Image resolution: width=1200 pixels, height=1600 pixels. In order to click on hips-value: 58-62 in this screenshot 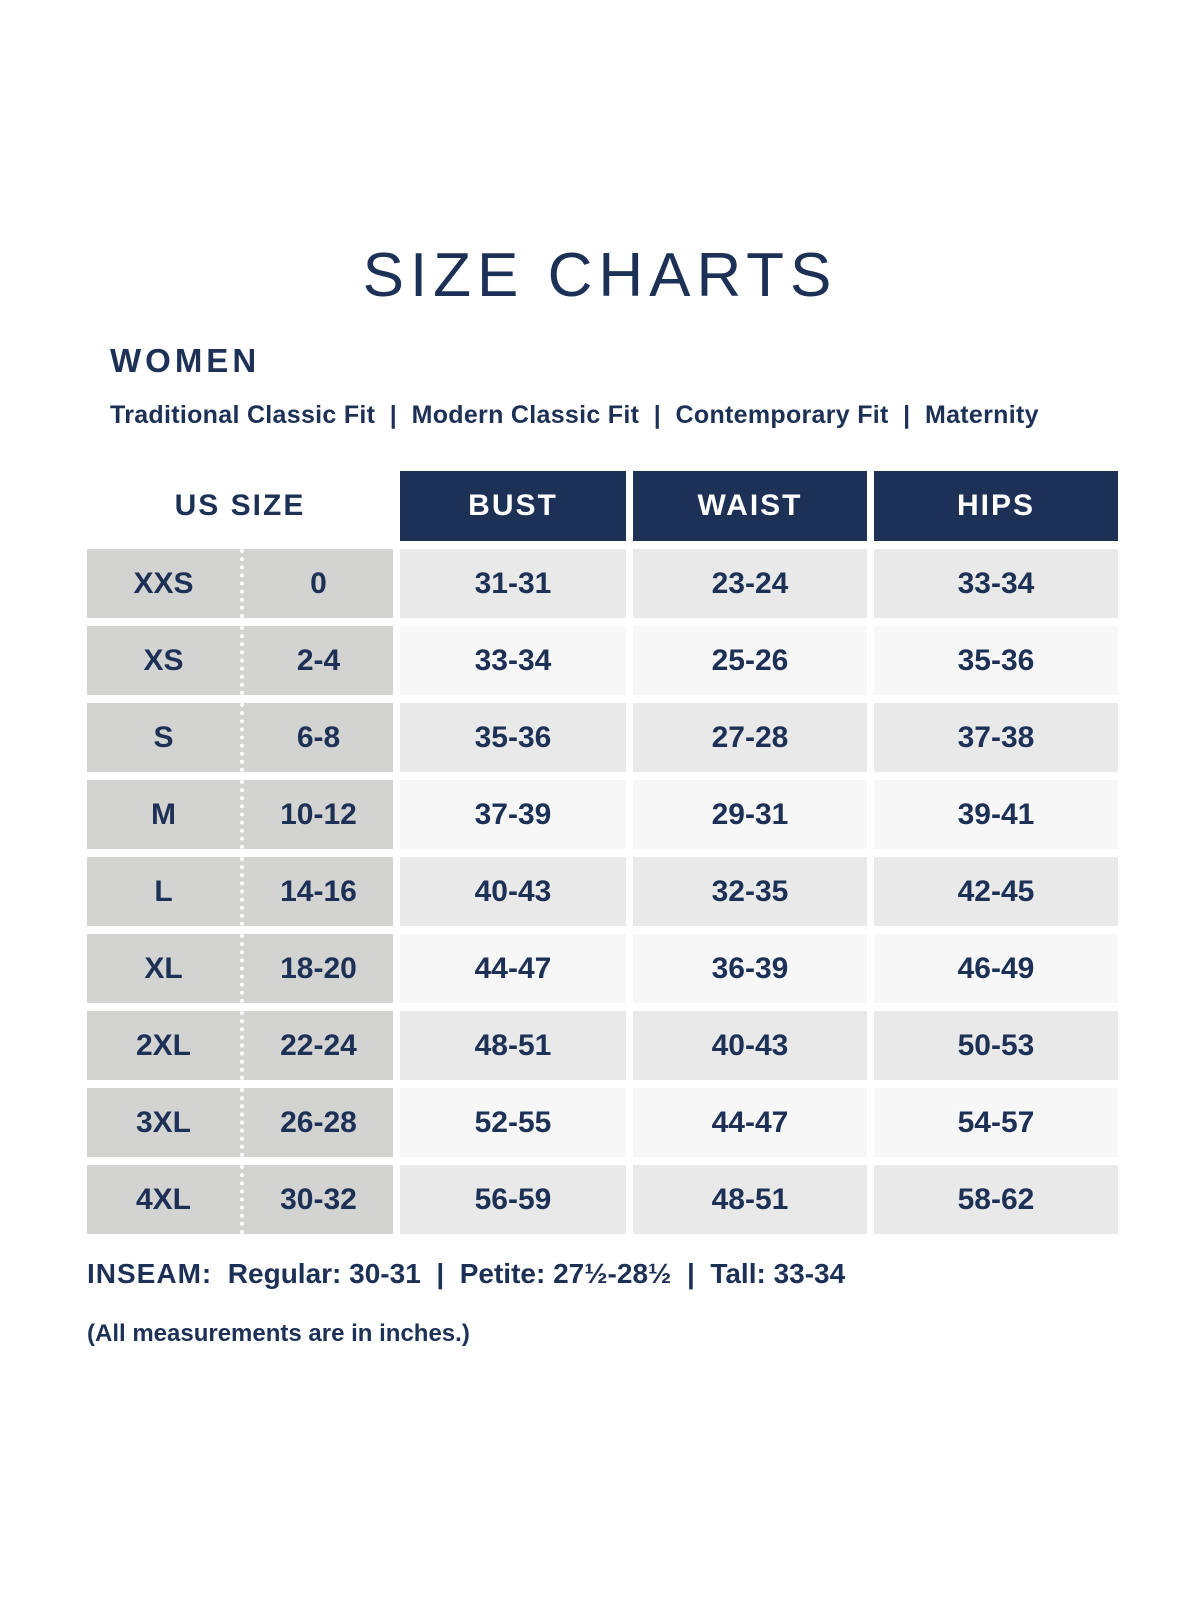, I will do `click(996, 1199)`.